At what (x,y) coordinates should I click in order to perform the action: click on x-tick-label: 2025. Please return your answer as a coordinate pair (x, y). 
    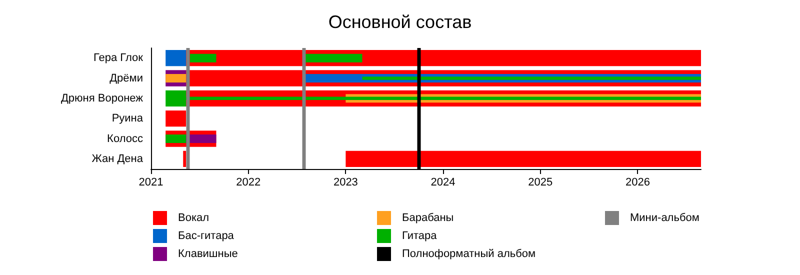
    Looking at the image, I should click on (540, 182).